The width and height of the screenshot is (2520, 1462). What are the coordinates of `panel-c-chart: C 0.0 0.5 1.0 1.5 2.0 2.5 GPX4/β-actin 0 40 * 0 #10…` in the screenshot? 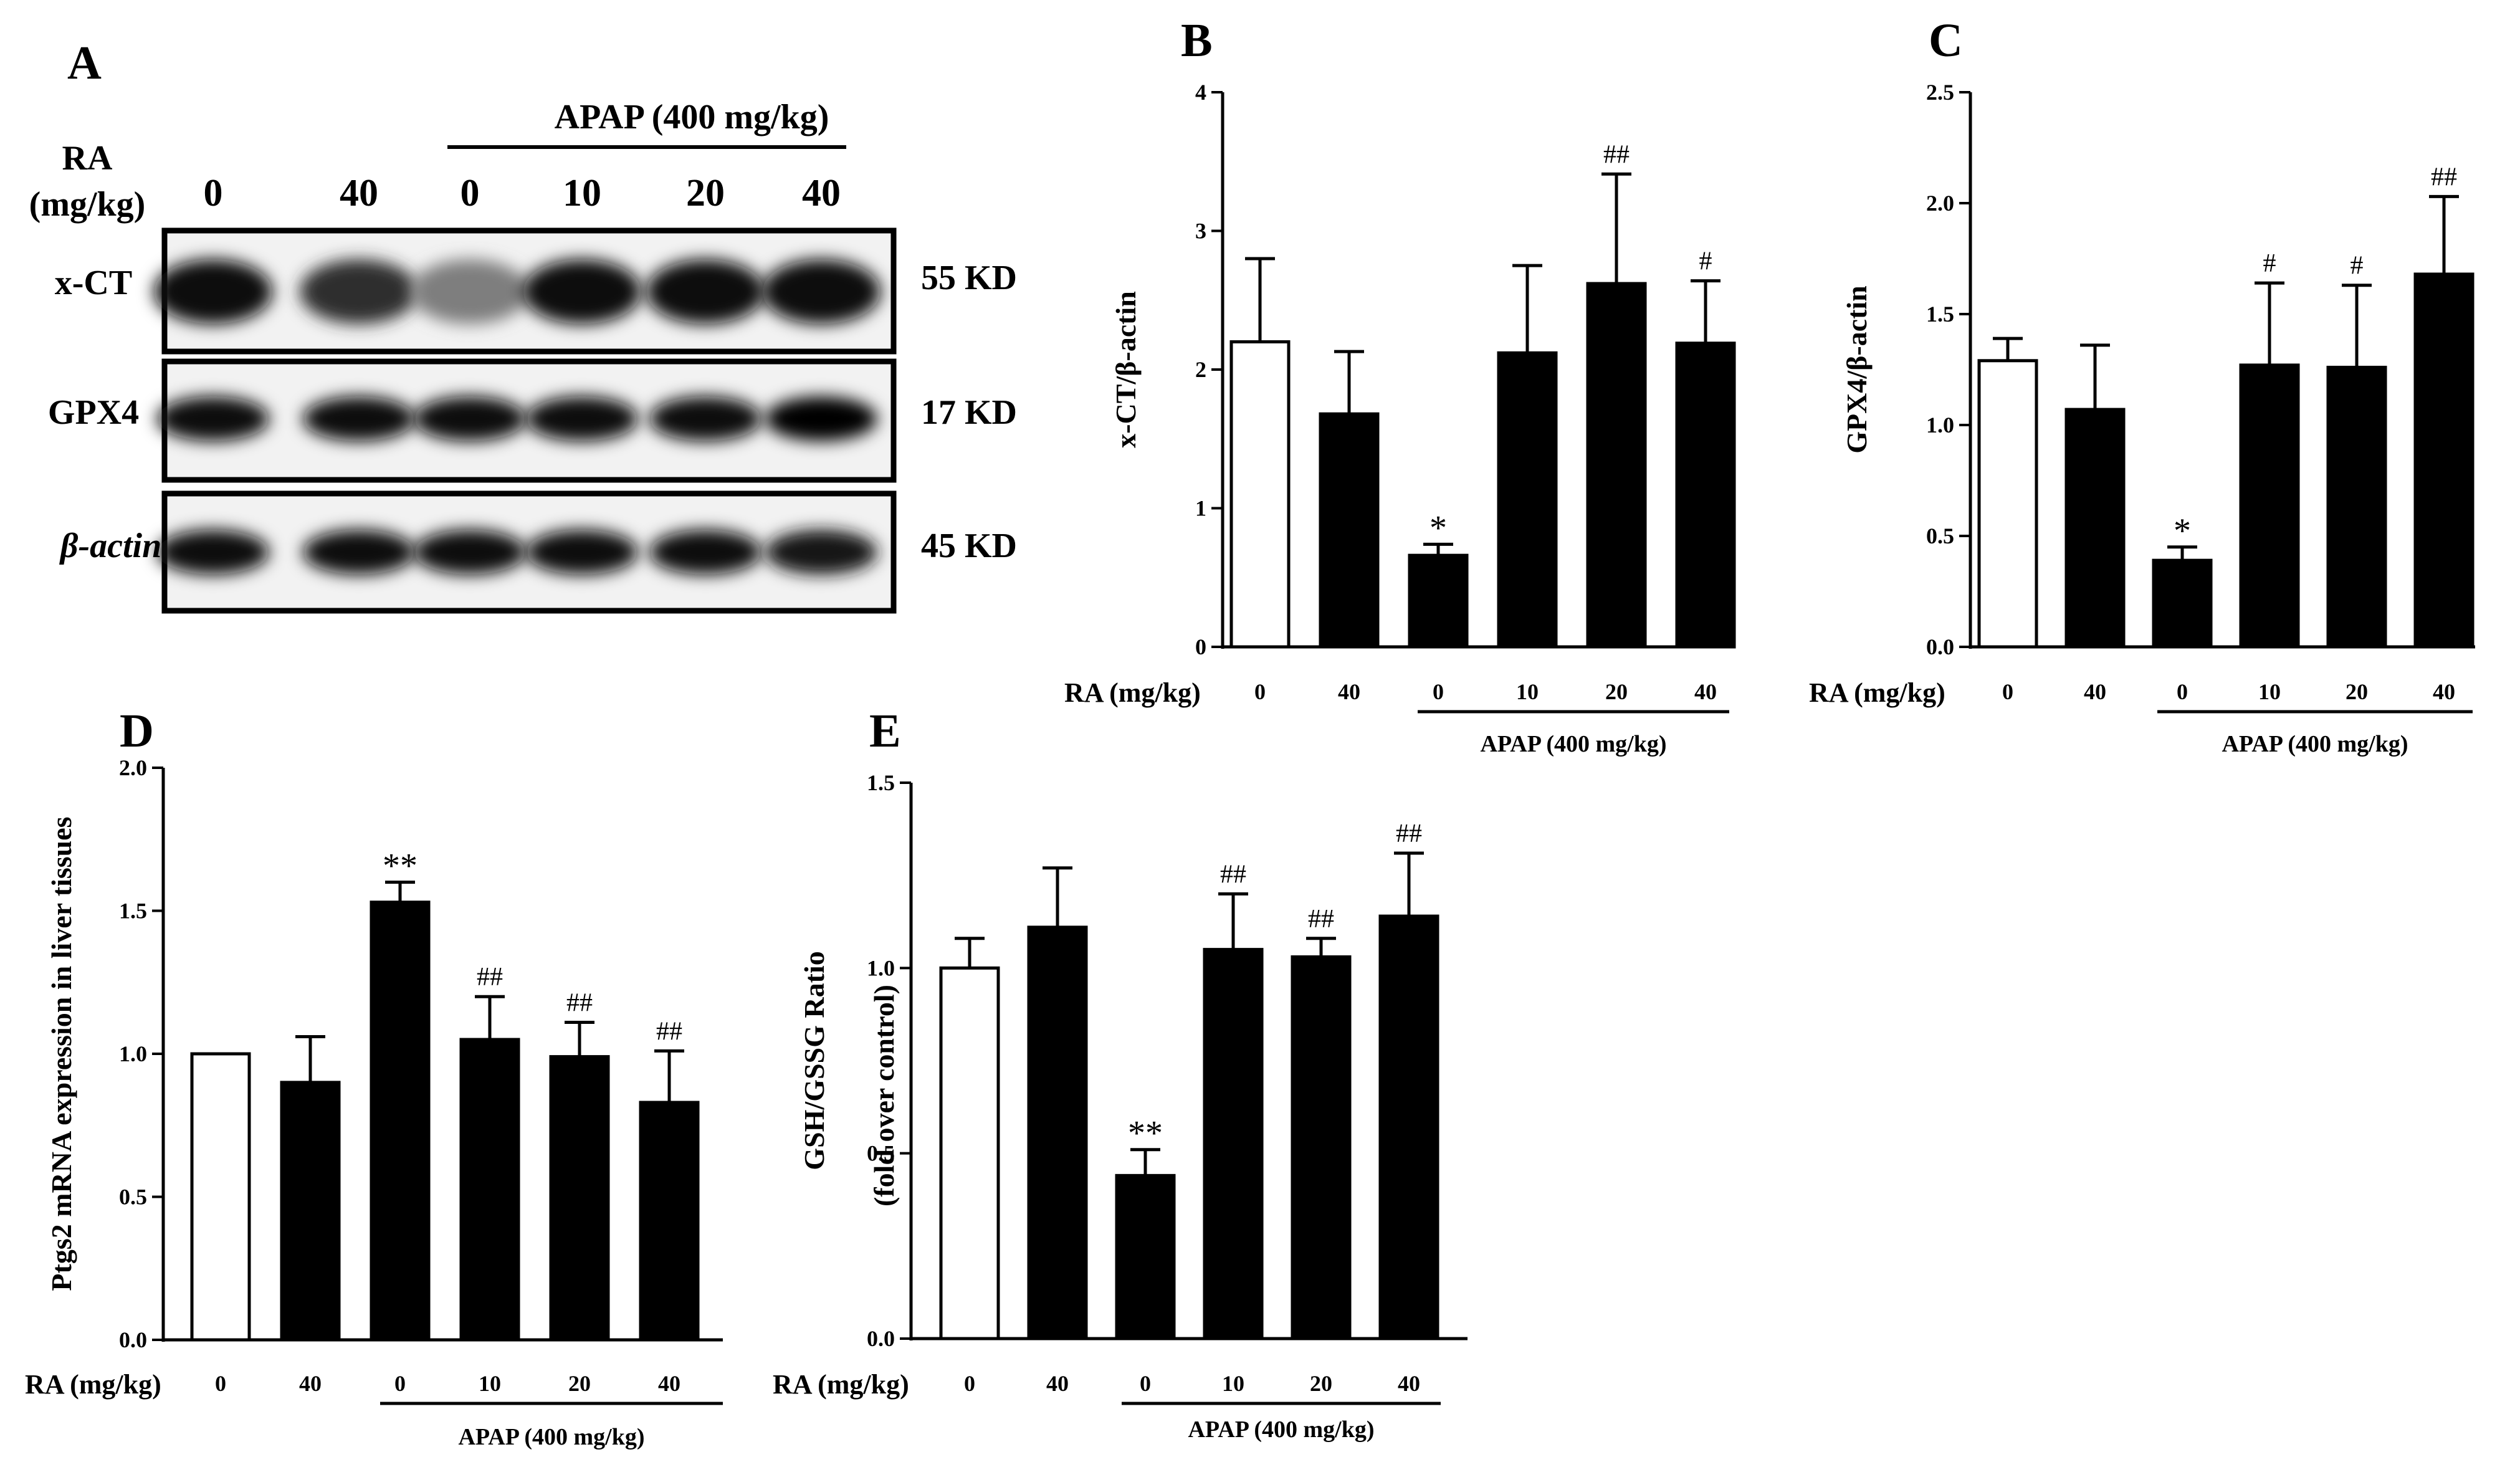 It's located at (2142, 385).